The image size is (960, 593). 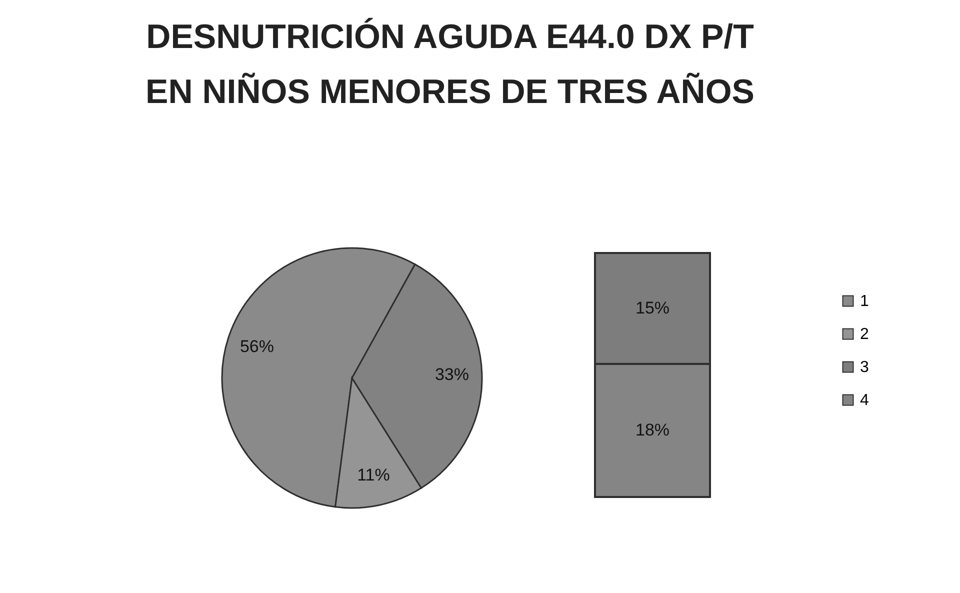 What do you see at coordinates (652, 430) in the screenshot?
I see `data-label: 18%` at bounding box center [652, 430].